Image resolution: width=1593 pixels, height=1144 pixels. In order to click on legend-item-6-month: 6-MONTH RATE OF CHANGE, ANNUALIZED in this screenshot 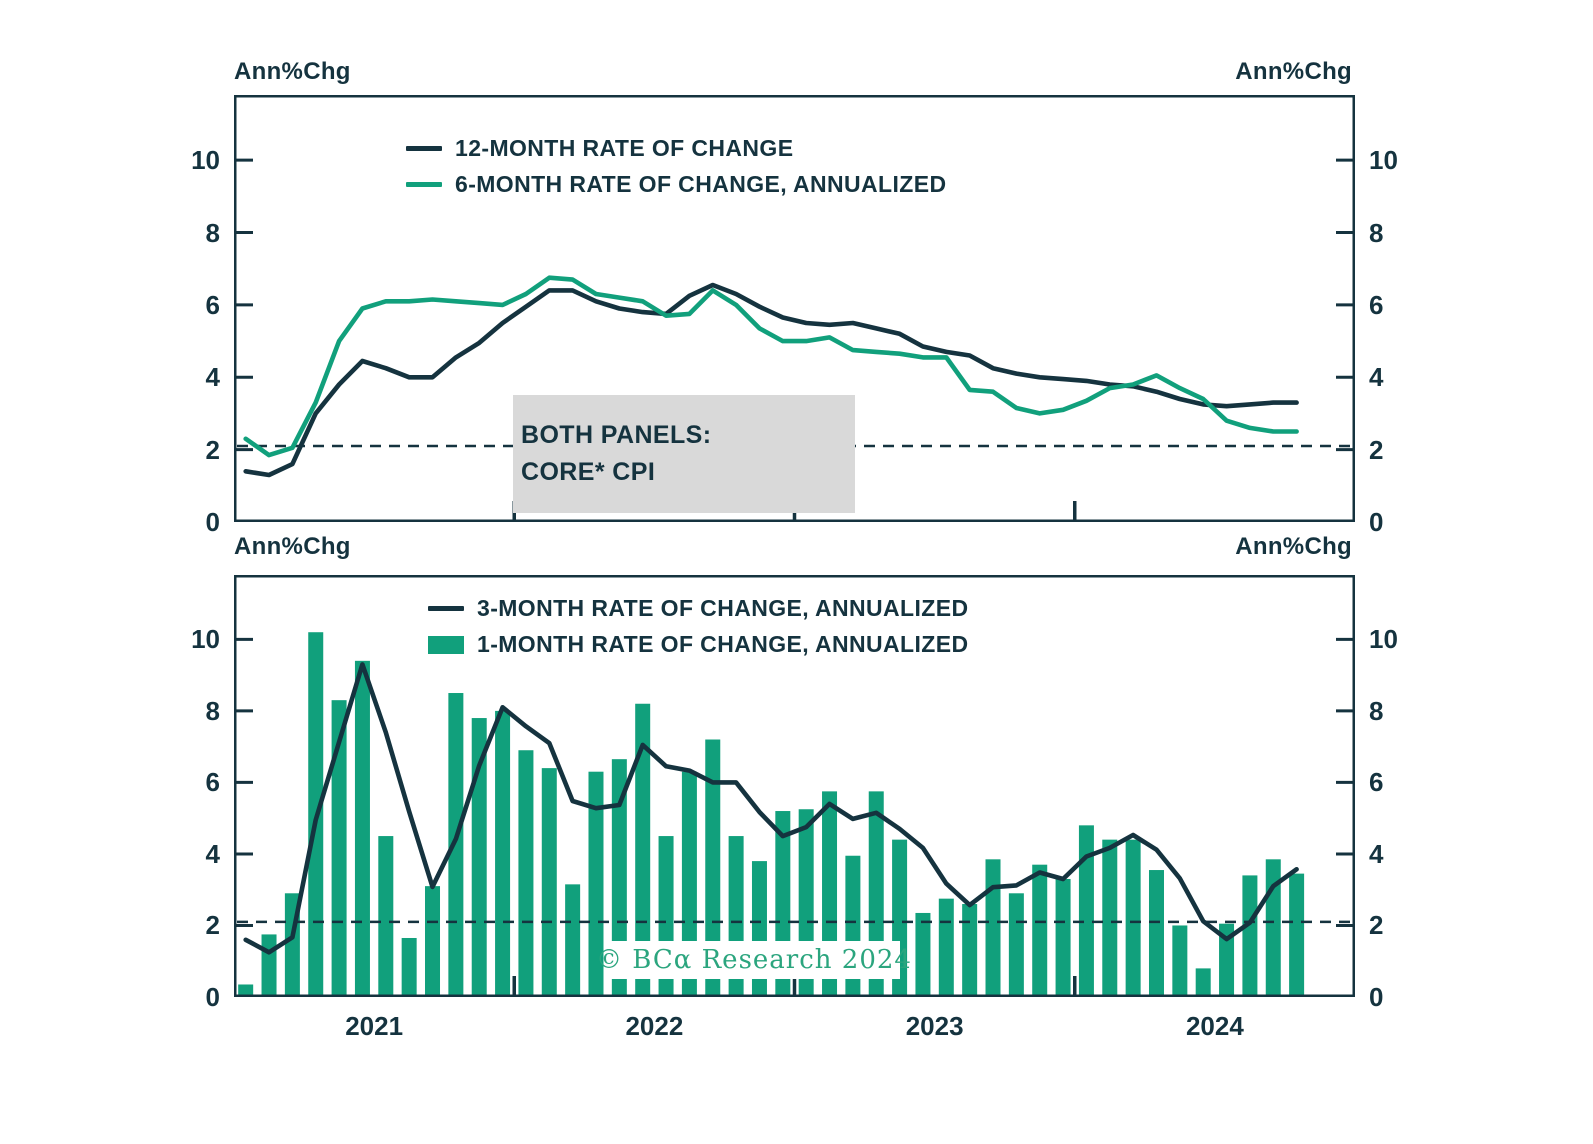, I will do `click(676, 184)`.